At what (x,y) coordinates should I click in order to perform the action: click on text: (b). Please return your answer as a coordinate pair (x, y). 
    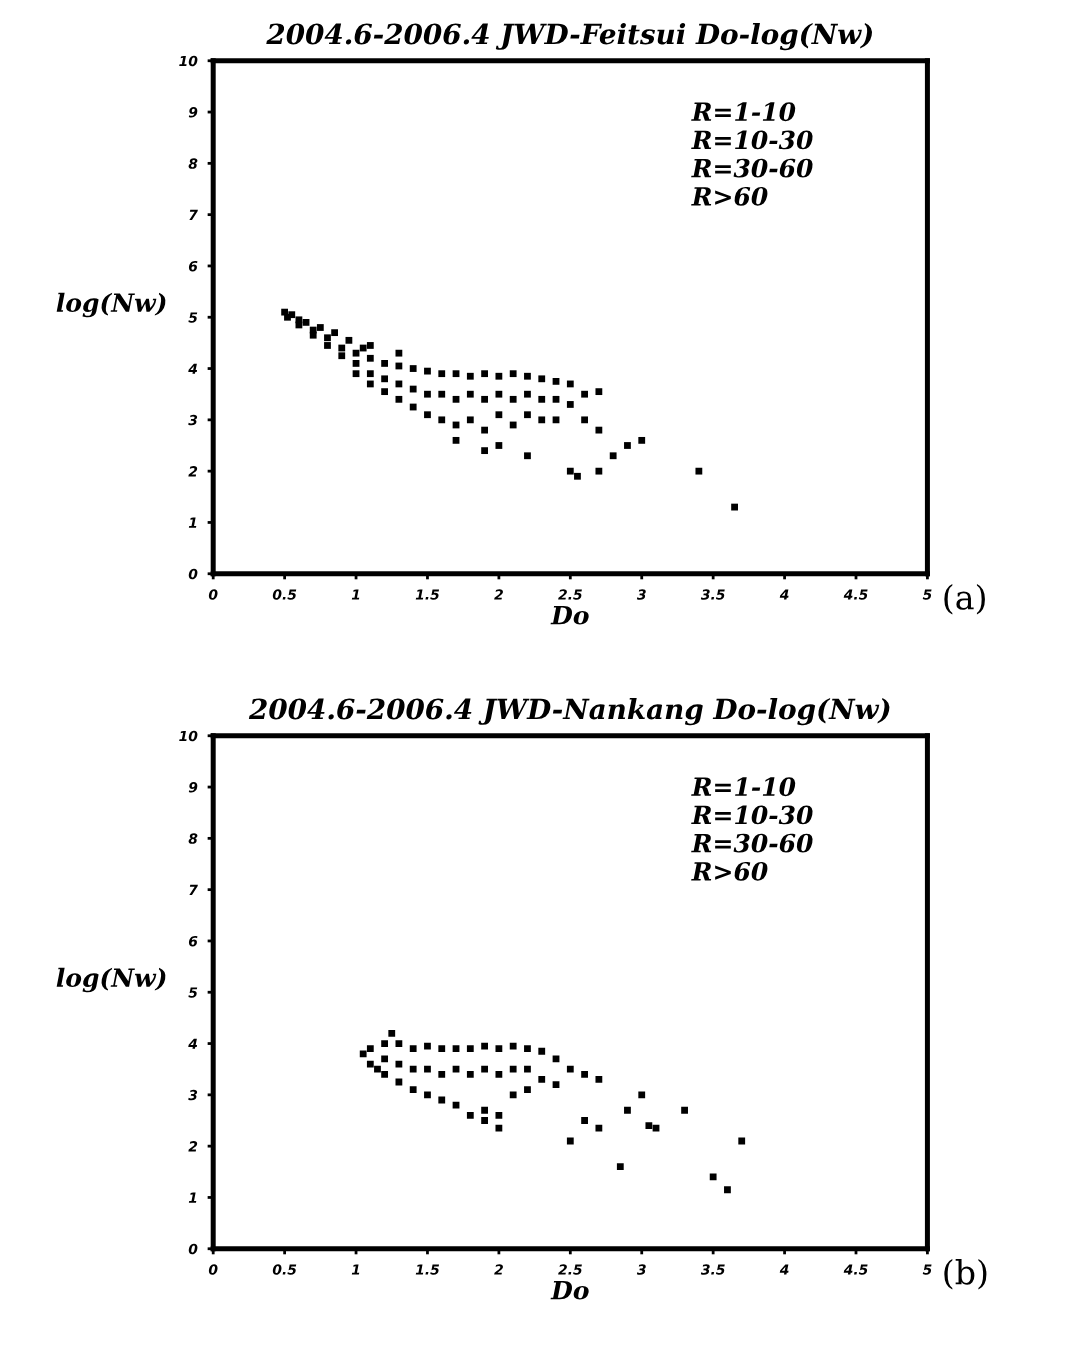
    Looking at the image, I should click on (965, 1274).